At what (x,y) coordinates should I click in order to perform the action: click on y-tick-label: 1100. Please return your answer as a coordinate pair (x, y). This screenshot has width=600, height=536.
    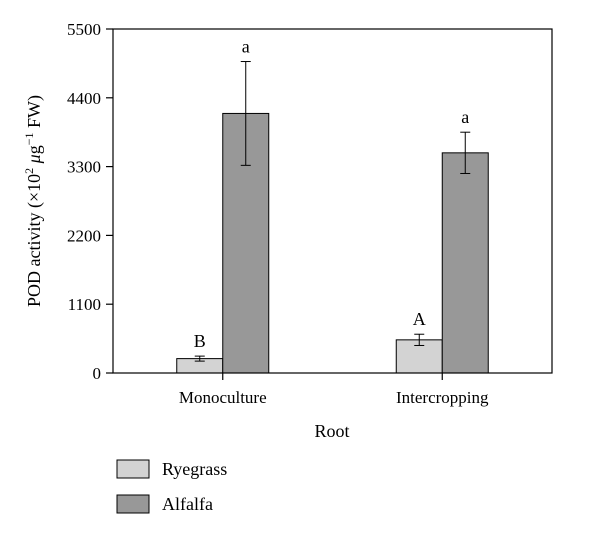
    Looking at the image, I should click on (84, 304).